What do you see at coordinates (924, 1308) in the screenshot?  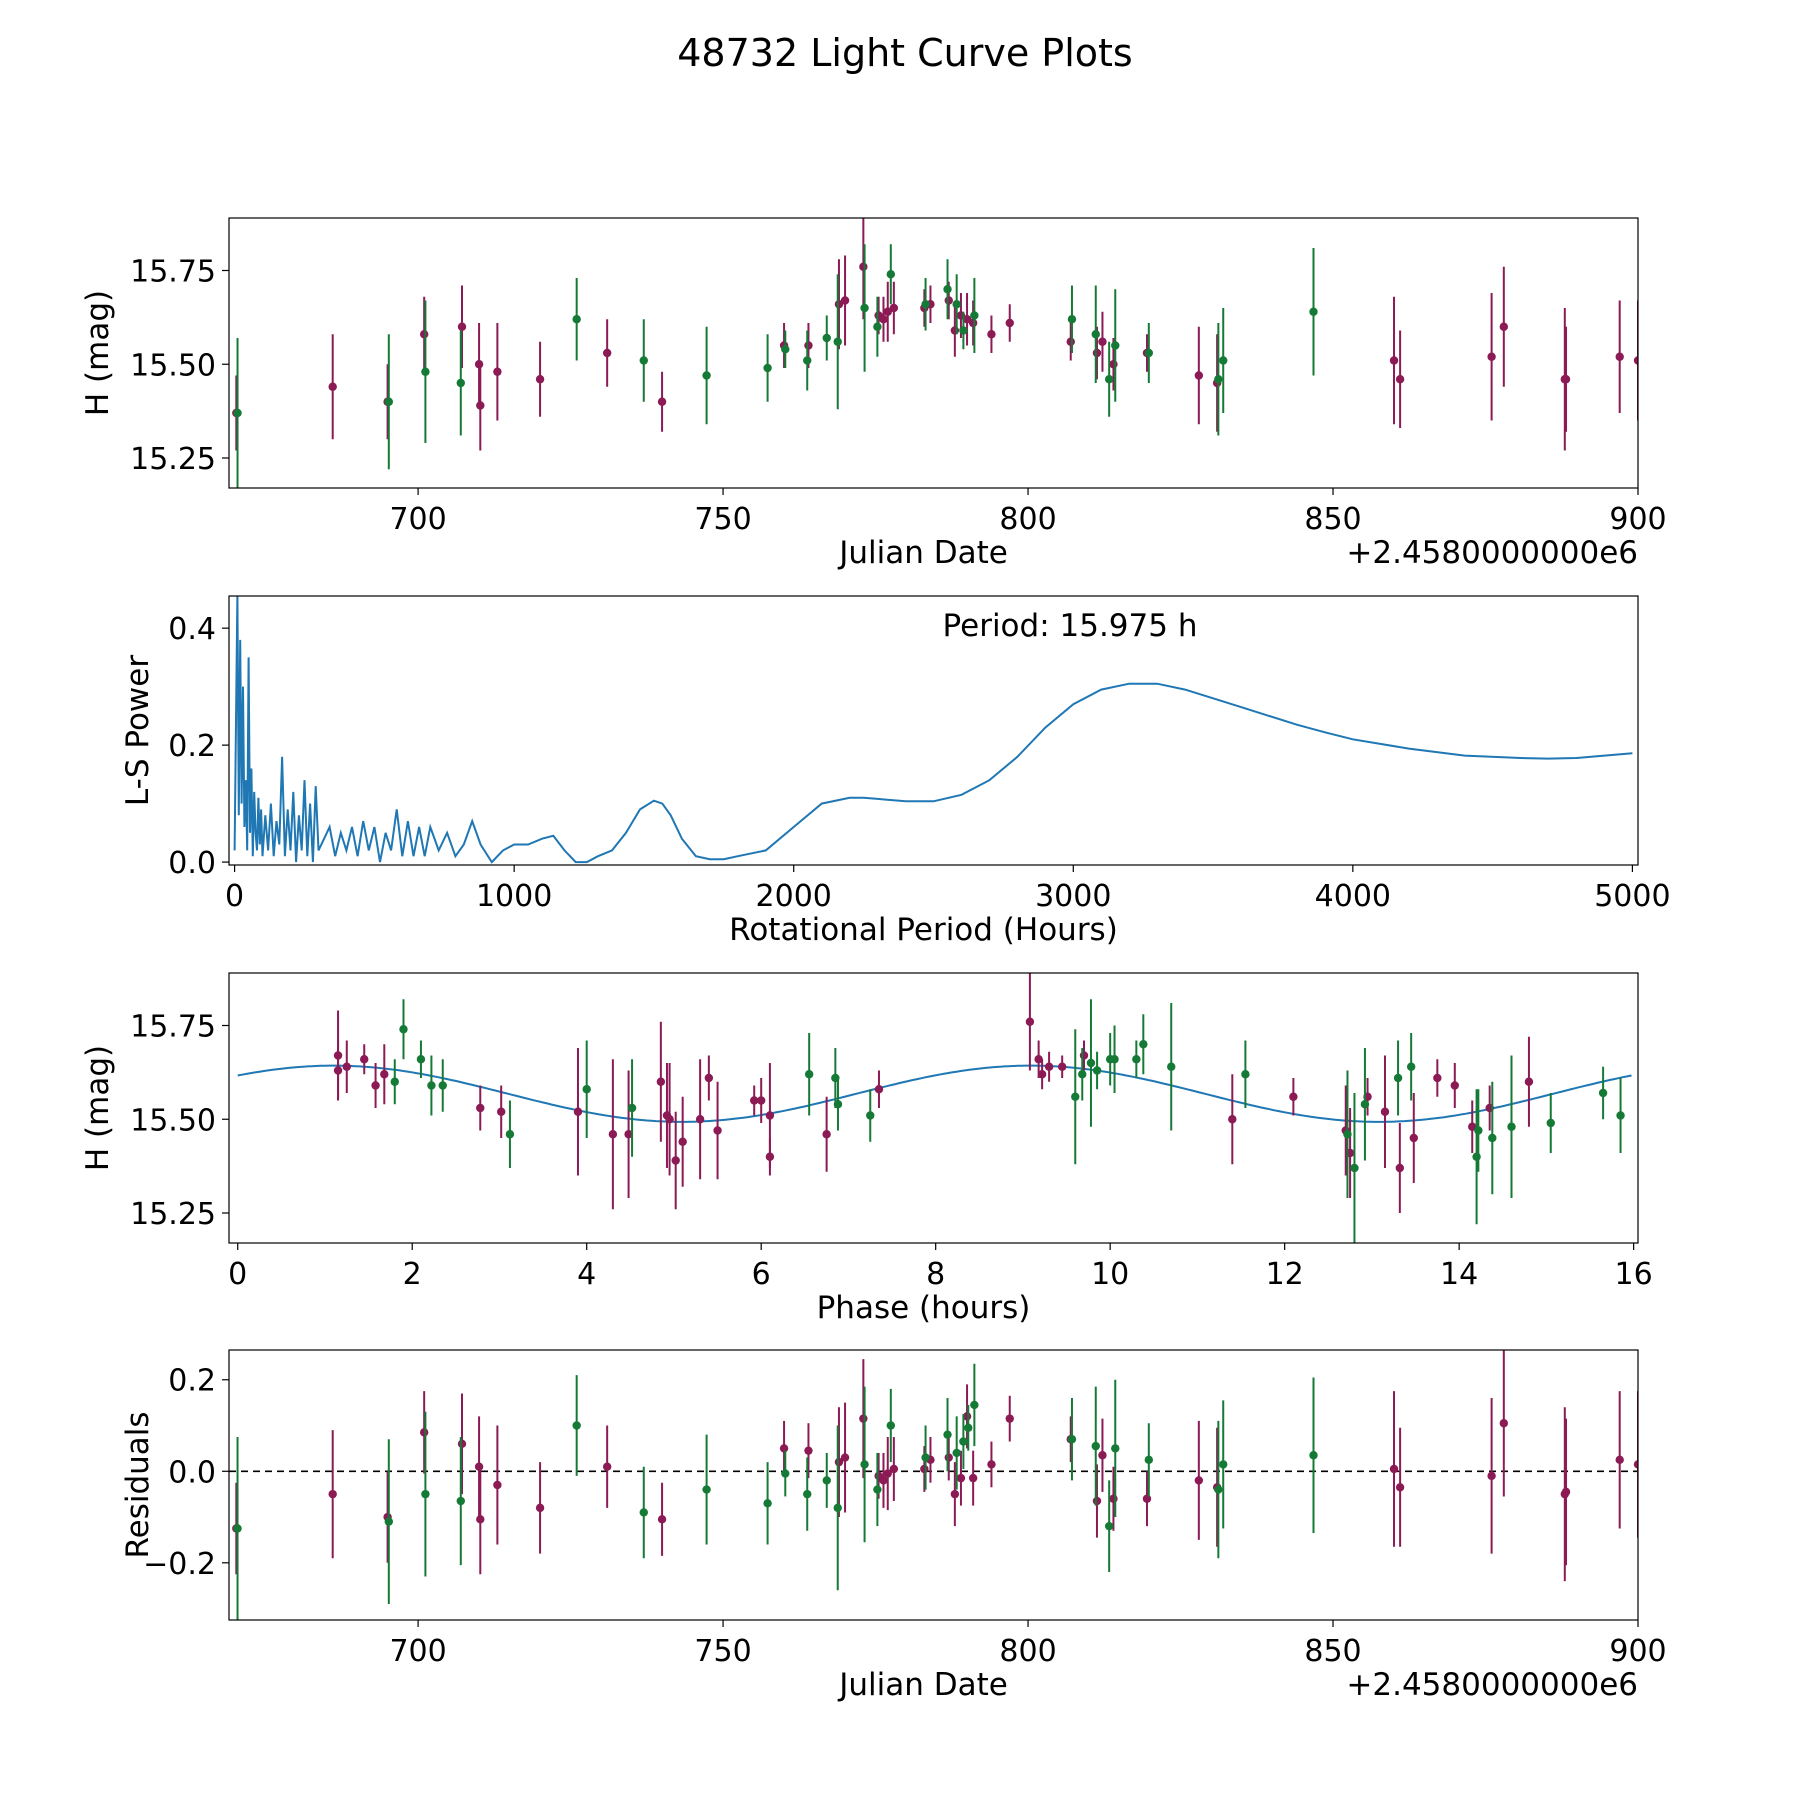 I see `x-axis-label: Phase (hours)` at bounding box center [924, 1308].